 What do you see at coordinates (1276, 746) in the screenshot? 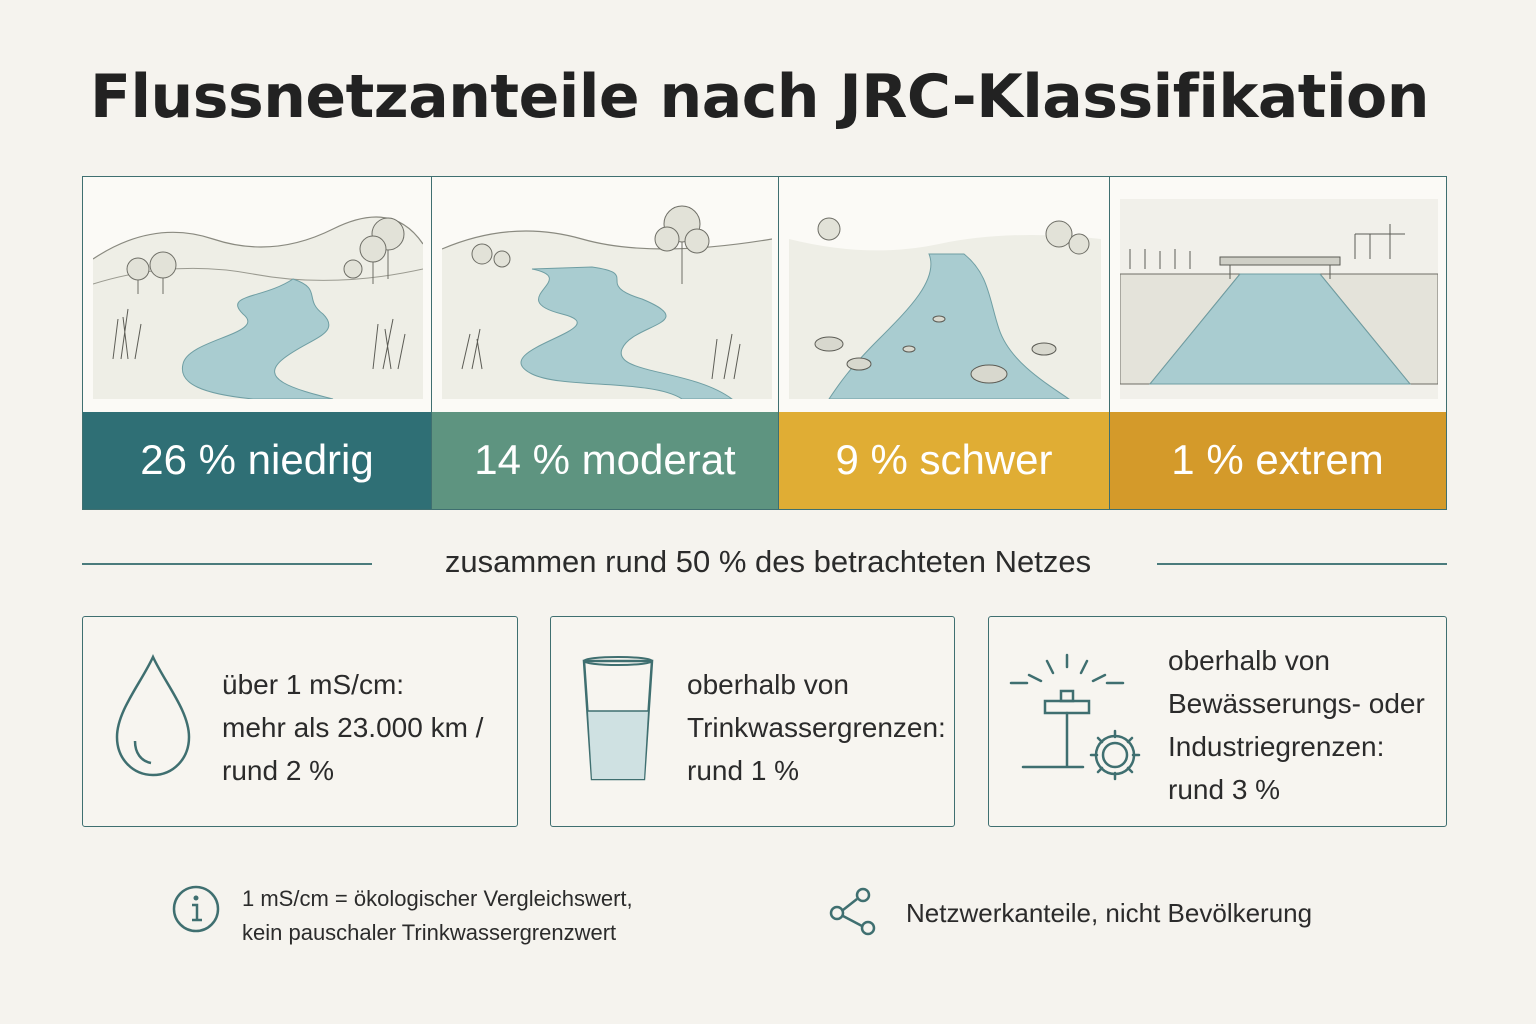
I see `fact-line: Industriegrenzen:` at bounding box center [1276, 746].